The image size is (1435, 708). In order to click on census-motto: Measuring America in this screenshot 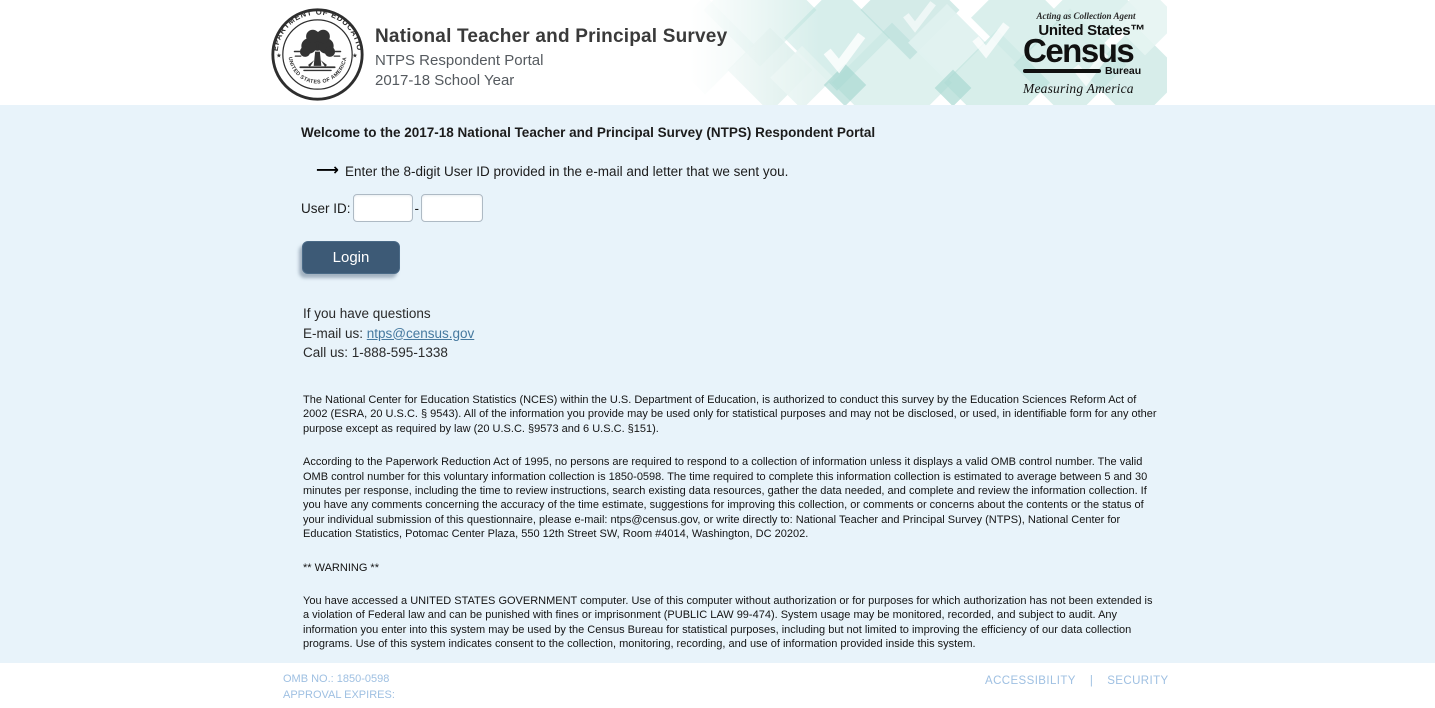, I will do `click(1078, 89)`.